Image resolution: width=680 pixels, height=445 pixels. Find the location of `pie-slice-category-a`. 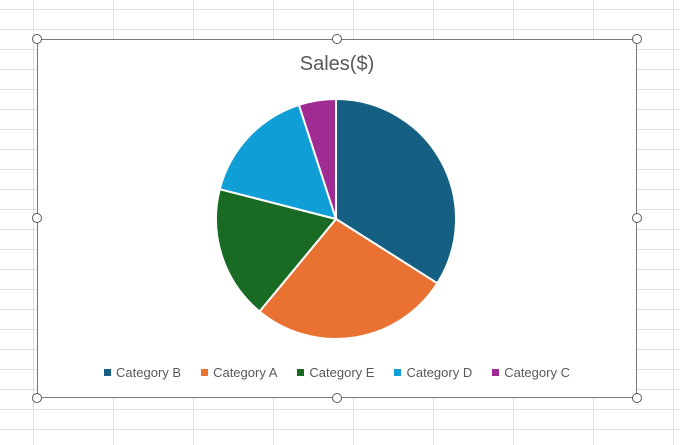

pie-slice-category-a is located at coordinates (348, 278).